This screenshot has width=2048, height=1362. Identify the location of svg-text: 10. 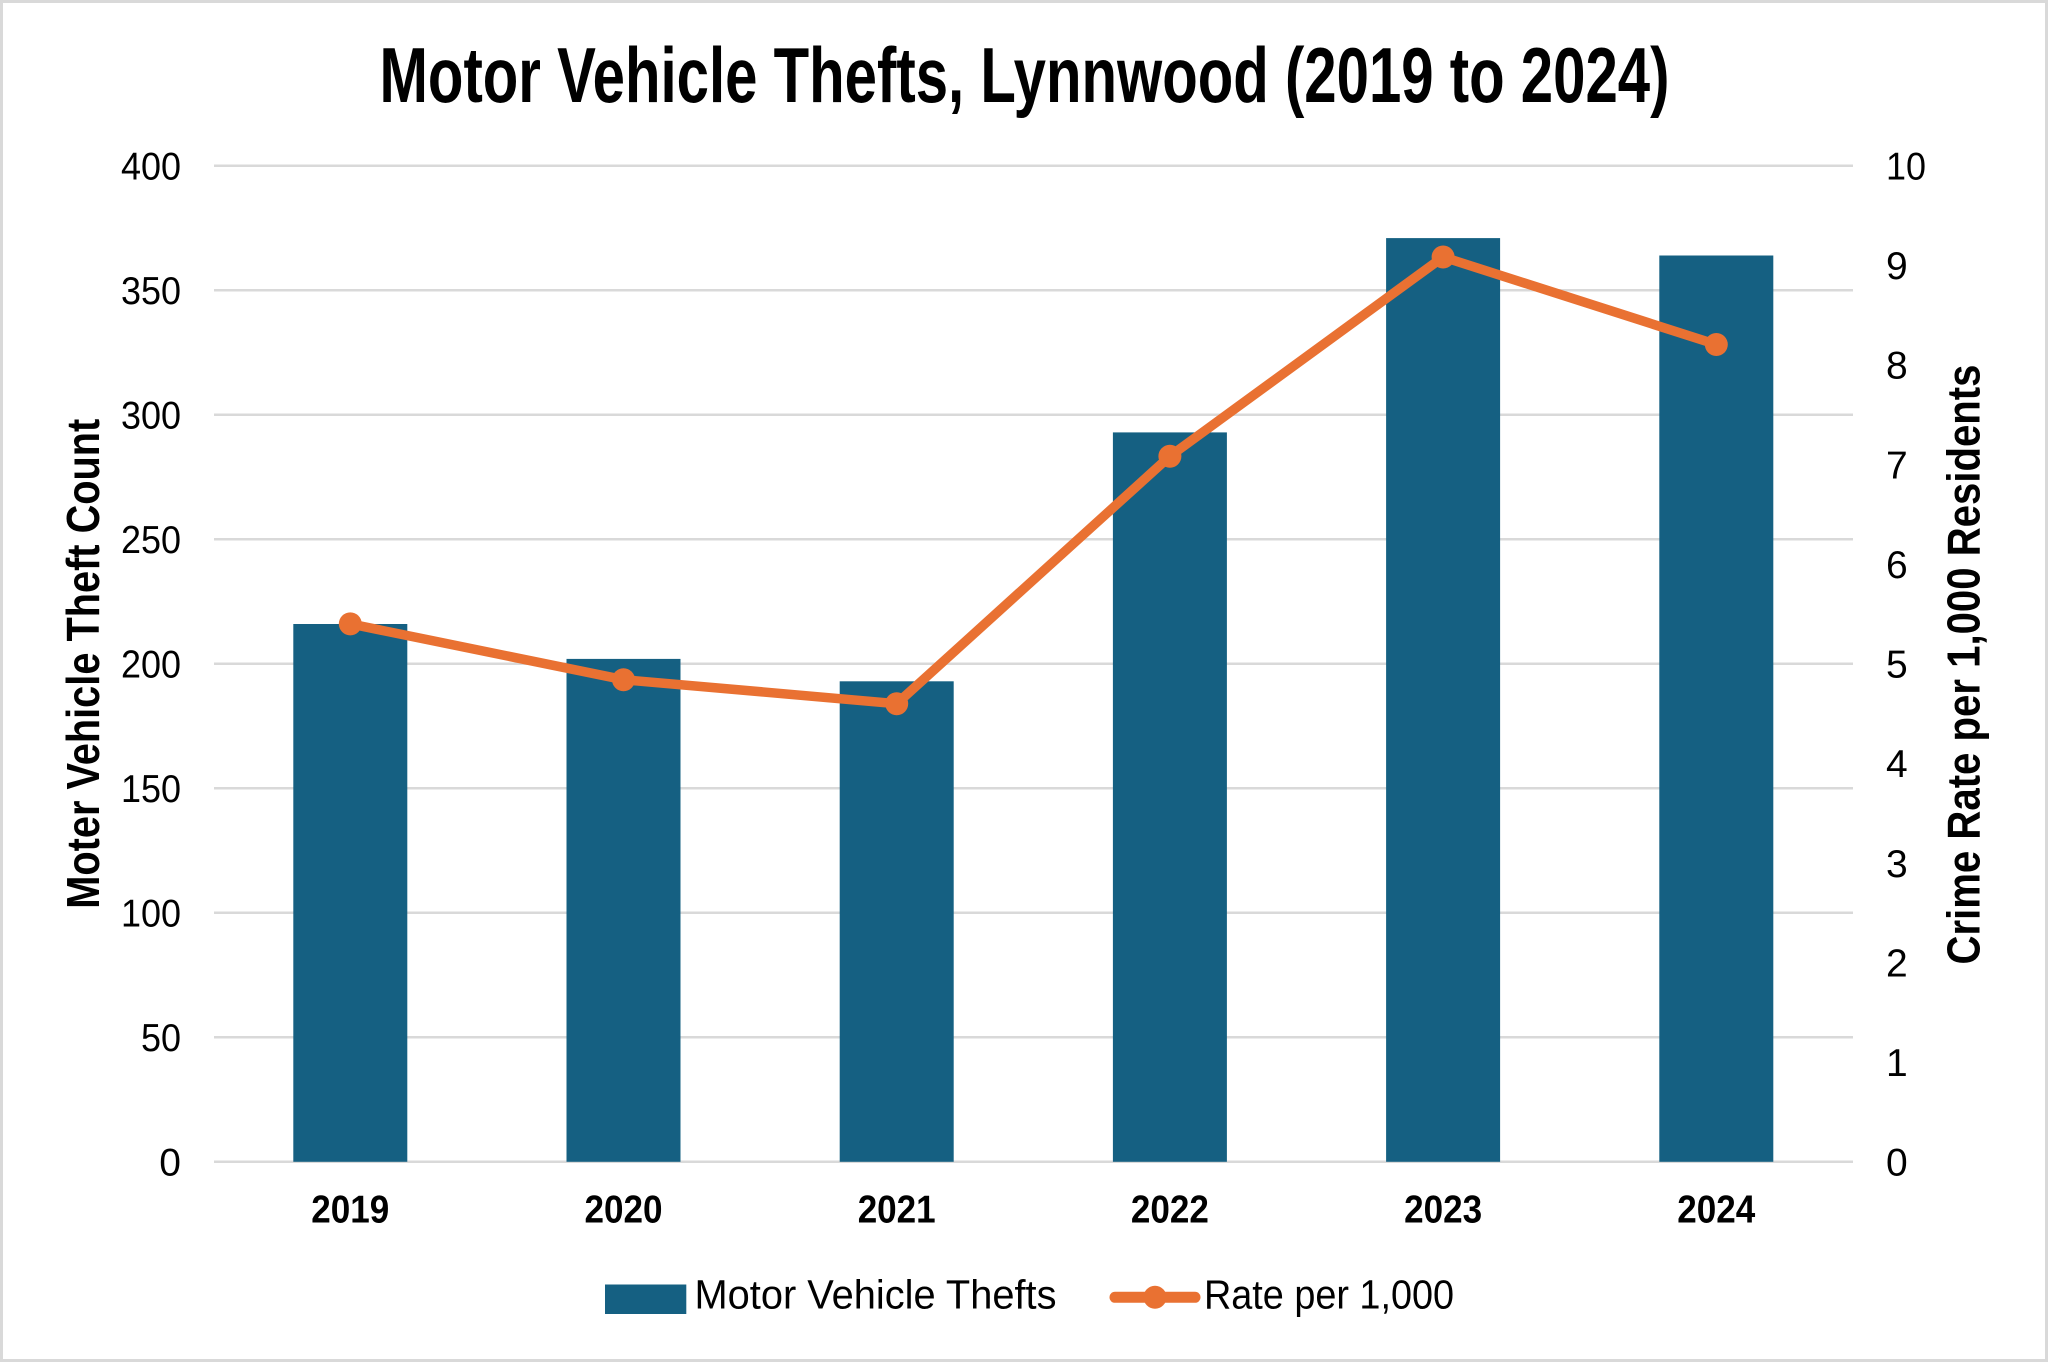
(1906, 167).